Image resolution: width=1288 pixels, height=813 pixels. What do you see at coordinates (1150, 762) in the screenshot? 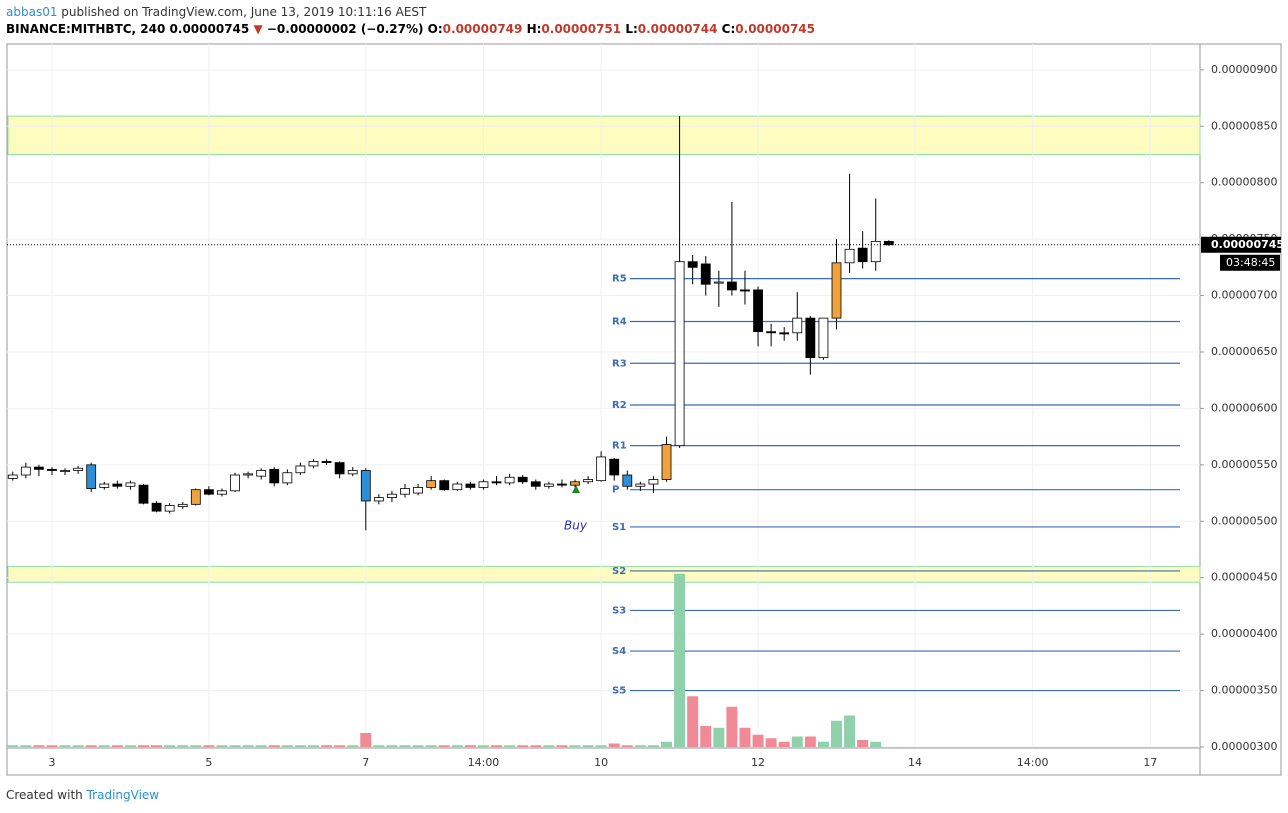
I see `x-tick-label: 17` at bounding box center [1150, 762].